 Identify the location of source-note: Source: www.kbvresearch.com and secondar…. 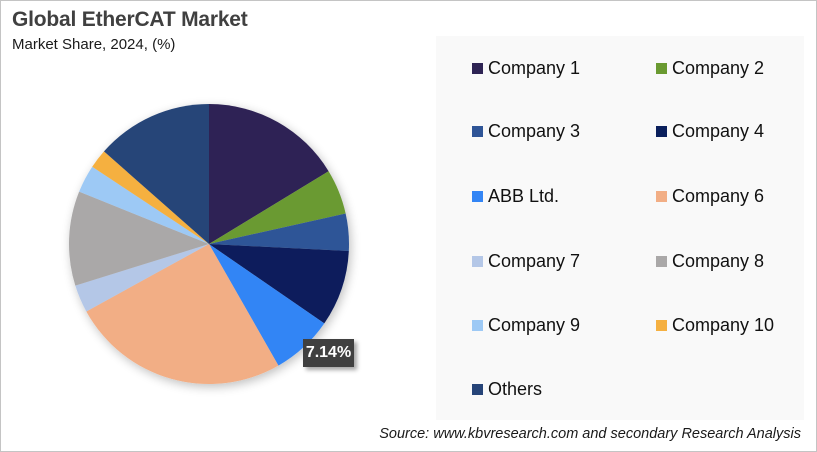
(590, 434).